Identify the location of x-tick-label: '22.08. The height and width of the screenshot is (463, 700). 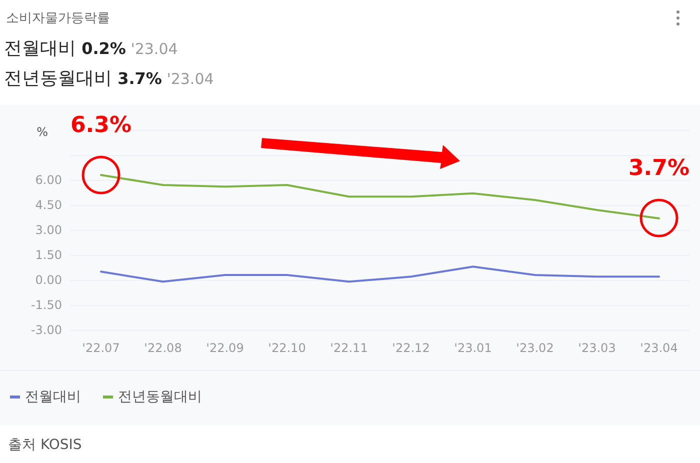
(163, 348).